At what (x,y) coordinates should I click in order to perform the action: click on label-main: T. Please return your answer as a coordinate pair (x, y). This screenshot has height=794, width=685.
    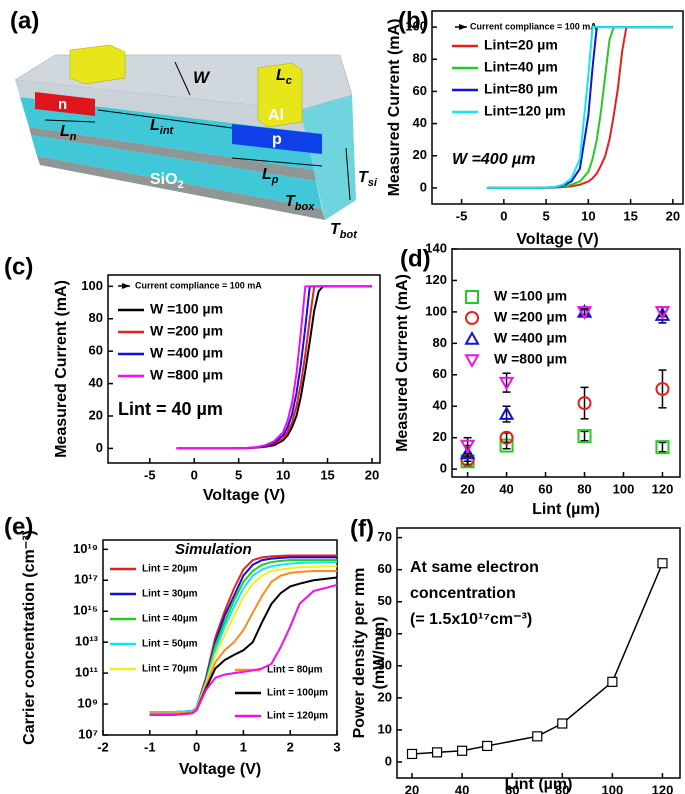
    Looking at the image, I should click on (335, 229).